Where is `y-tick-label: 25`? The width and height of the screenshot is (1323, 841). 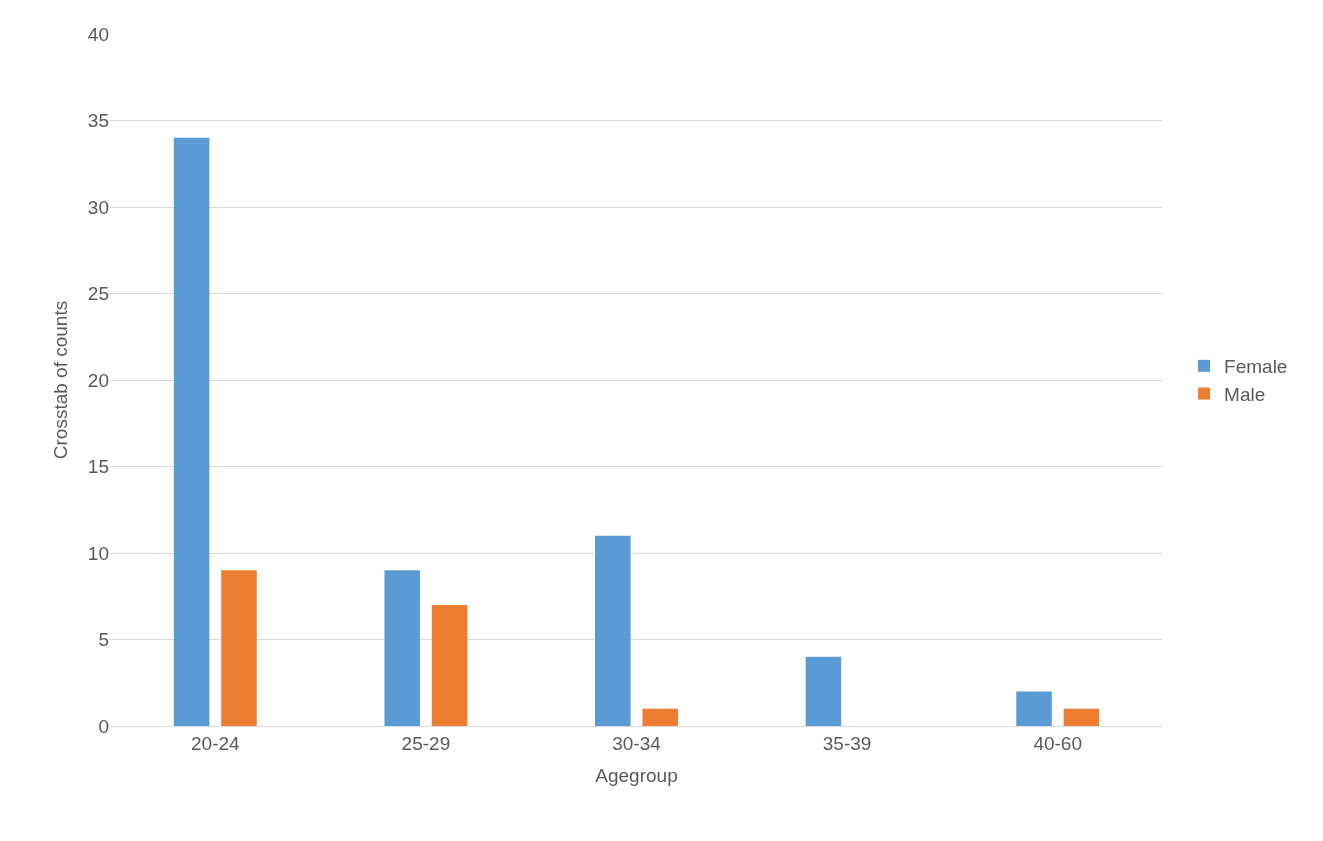
y-tick-label: 25 is located at coordinates (98, 294).